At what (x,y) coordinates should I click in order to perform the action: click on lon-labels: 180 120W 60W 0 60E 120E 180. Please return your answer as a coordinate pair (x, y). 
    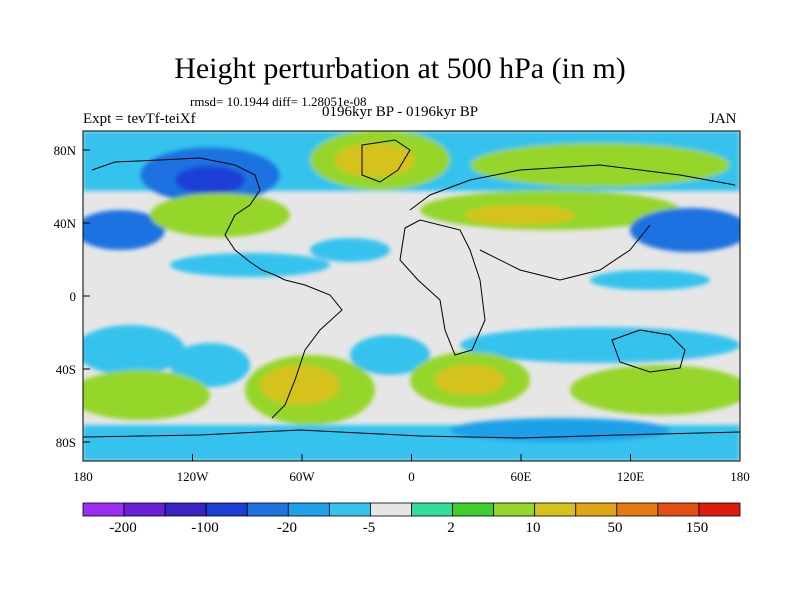
    Looking at the image, I should click on (411, 476).